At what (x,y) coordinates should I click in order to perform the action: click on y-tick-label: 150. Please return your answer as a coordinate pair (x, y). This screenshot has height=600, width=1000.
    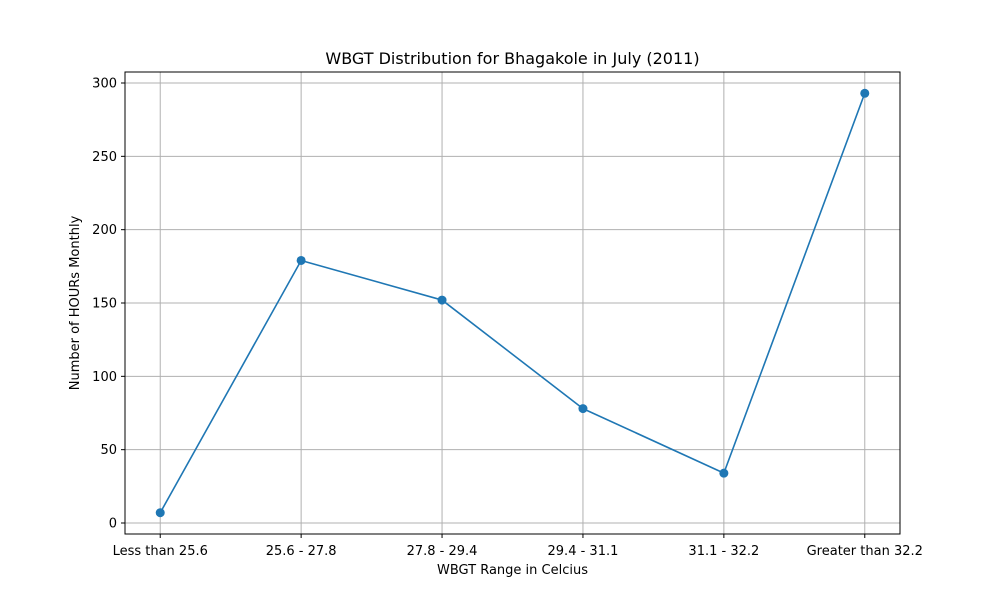
    Looking at the image, I should click on (104, 304).